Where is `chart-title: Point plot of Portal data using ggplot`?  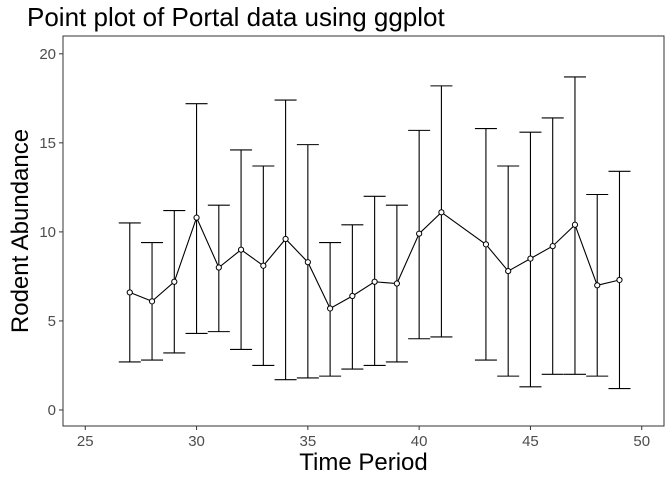
chart-title: Point plot of Portal data using ggplot is located at coordinates (236, 17).